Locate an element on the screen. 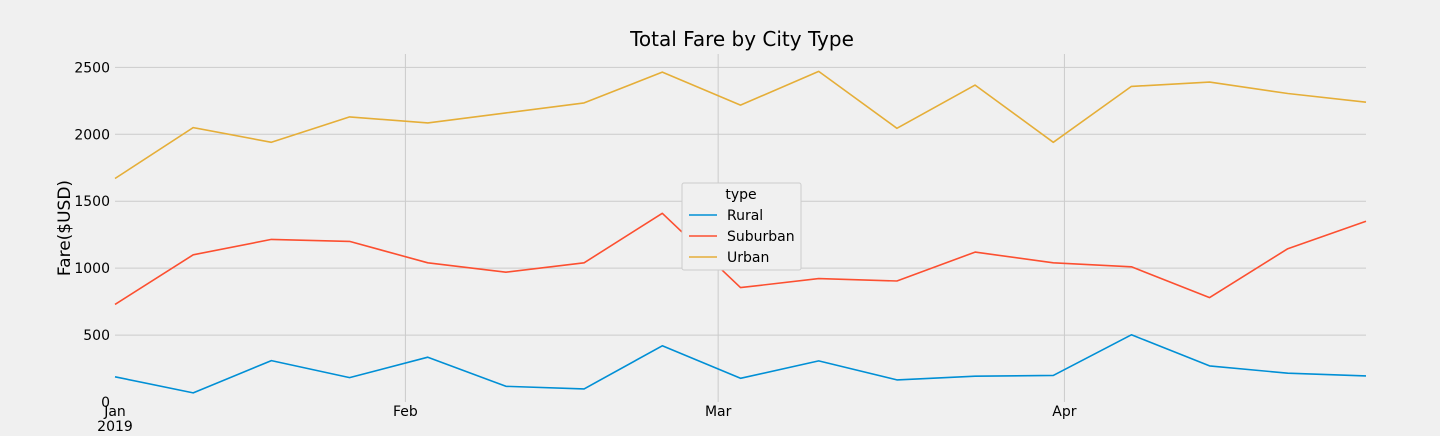  legend: type Rural Suburban Urban is located at coordinates (741, 226).